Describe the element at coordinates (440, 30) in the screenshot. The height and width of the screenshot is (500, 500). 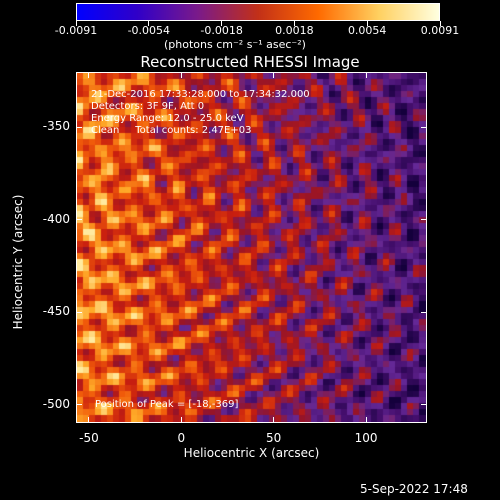
I see `colorbar-tick-label: 0.0091` at that location.